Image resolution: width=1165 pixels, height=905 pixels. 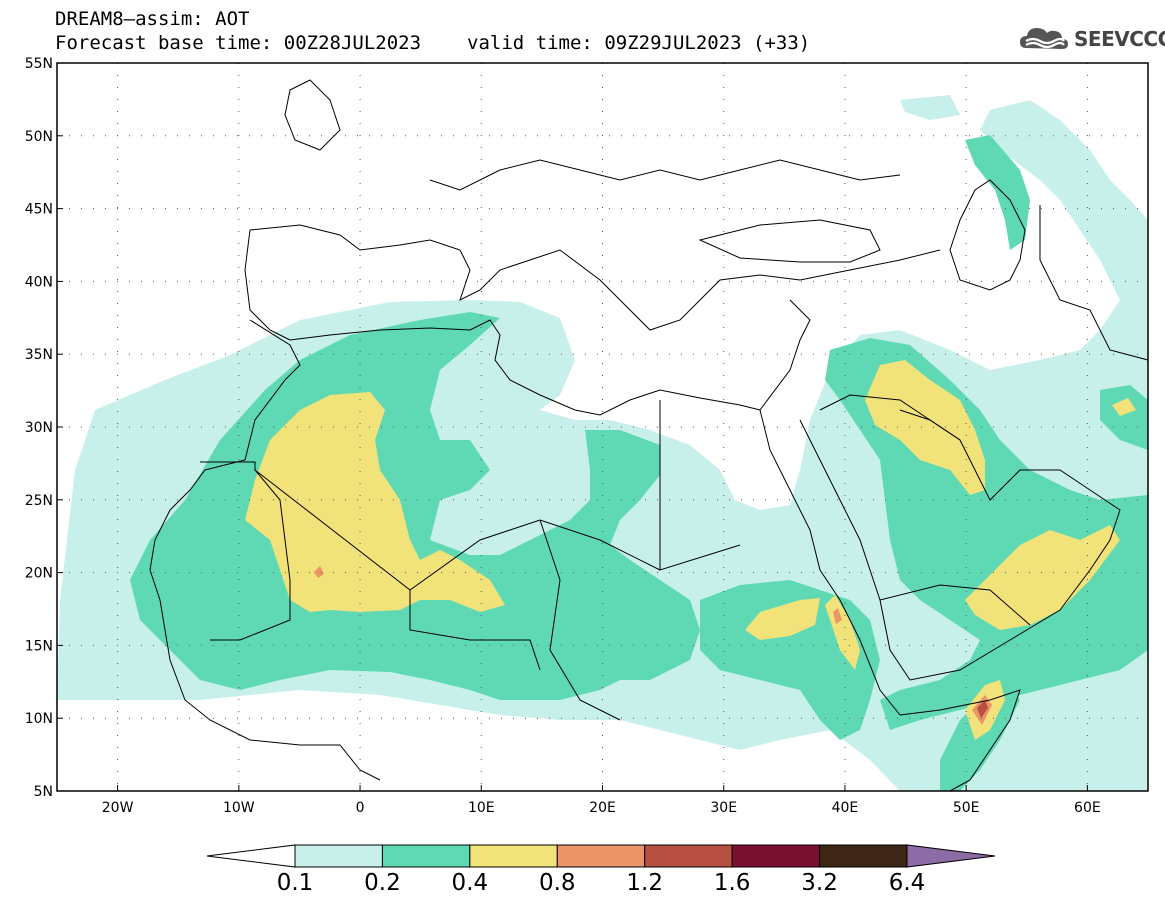 What do you see at coordinates (1124, 417) in the screenshot?
I see `aot-level-0.2-iran` at bounding box center [1124, 417].